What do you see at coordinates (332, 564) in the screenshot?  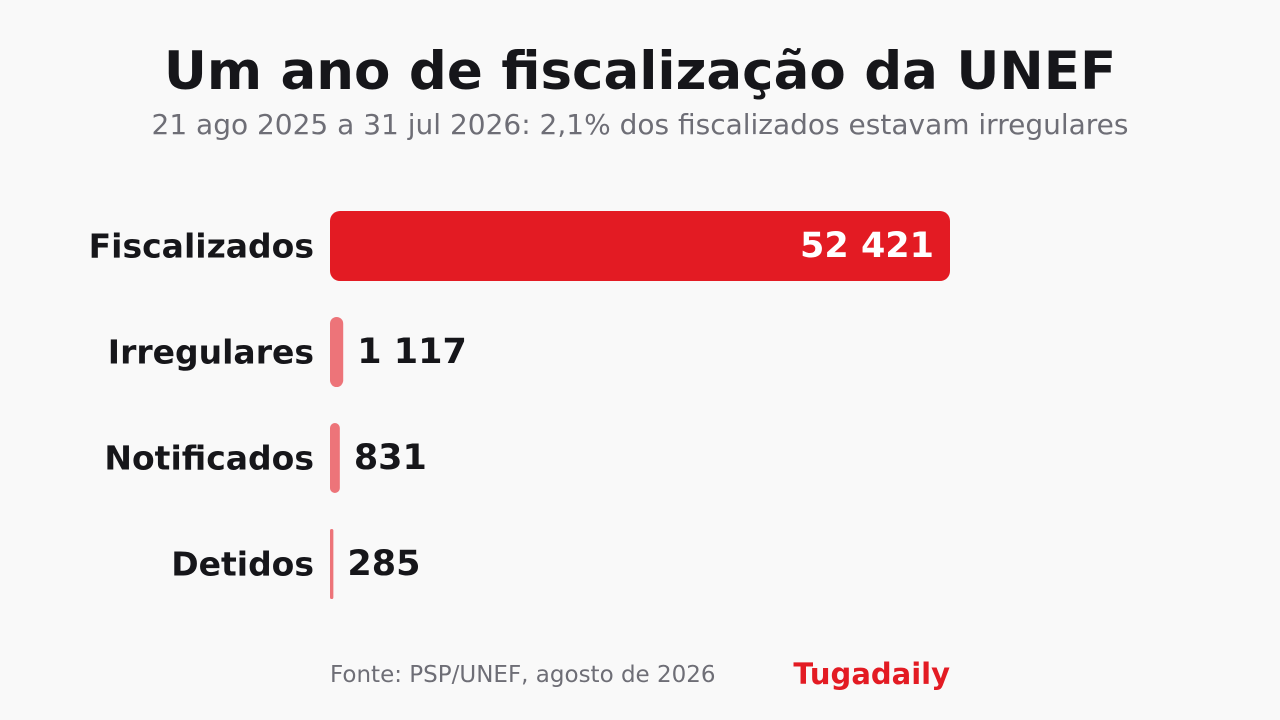 I see `bar-detidos` at bounding box center [332, 564].